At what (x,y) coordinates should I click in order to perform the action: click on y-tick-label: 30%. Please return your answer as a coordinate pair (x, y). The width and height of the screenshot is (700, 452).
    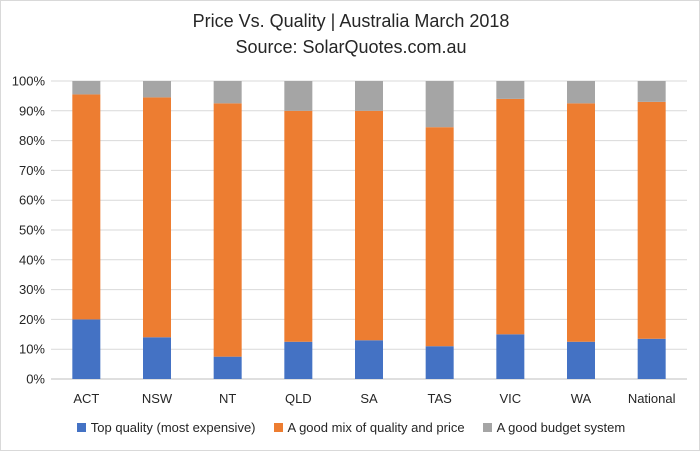
    Looking at the image, I should click on (32, 289).